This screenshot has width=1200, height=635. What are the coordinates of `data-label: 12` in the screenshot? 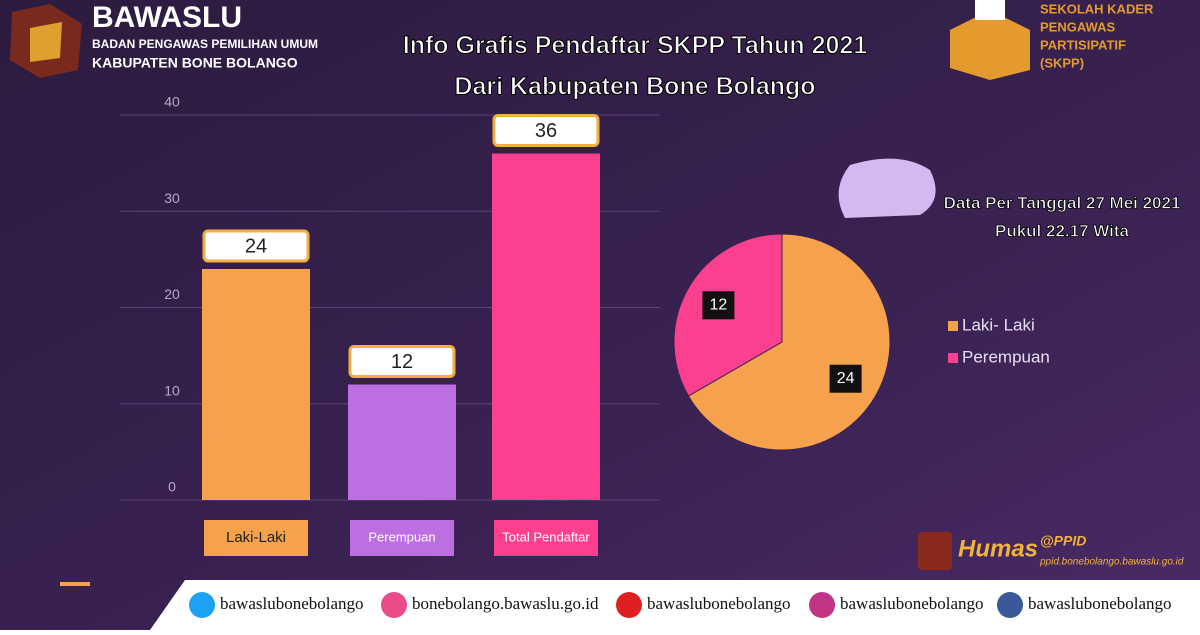 It's located at (719, 304).